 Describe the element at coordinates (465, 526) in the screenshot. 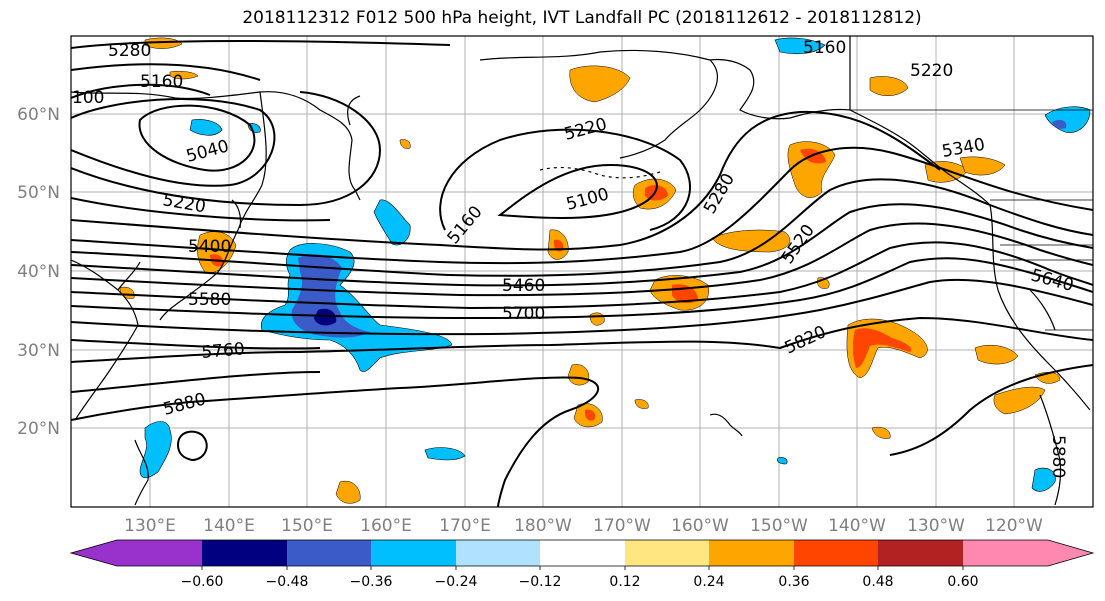

I see `lon-label: 170°E` at that location.